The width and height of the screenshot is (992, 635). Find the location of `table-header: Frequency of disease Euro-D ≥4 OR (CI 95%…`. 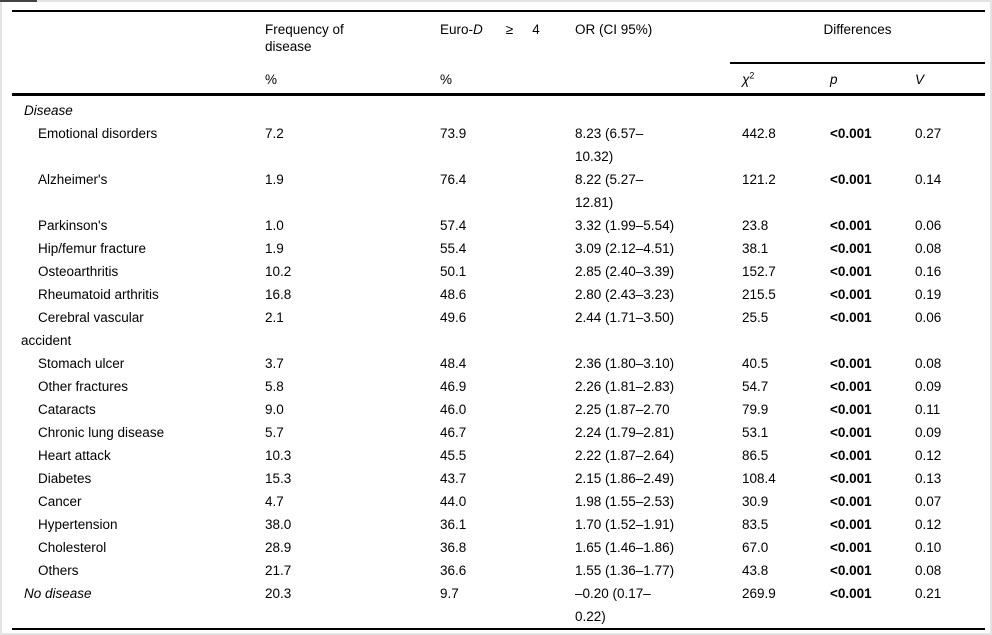

table-header: Frequency of disease Euro-D ≥4 OR (CI 95%… is located at coordinates (499, 53).